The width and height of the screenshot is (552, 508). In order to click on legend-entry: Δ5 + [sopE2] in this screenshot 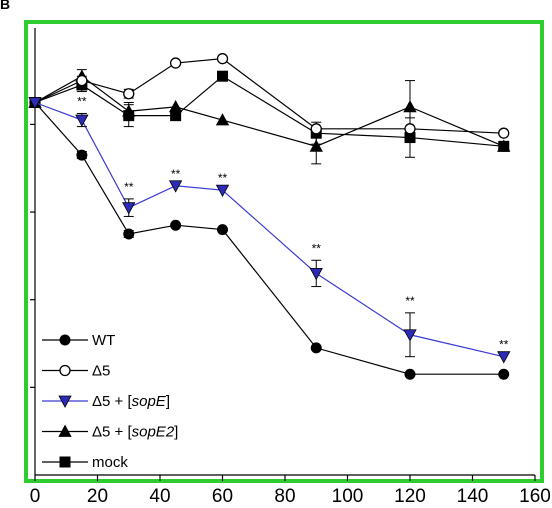, I will do `click(110, 432)`.